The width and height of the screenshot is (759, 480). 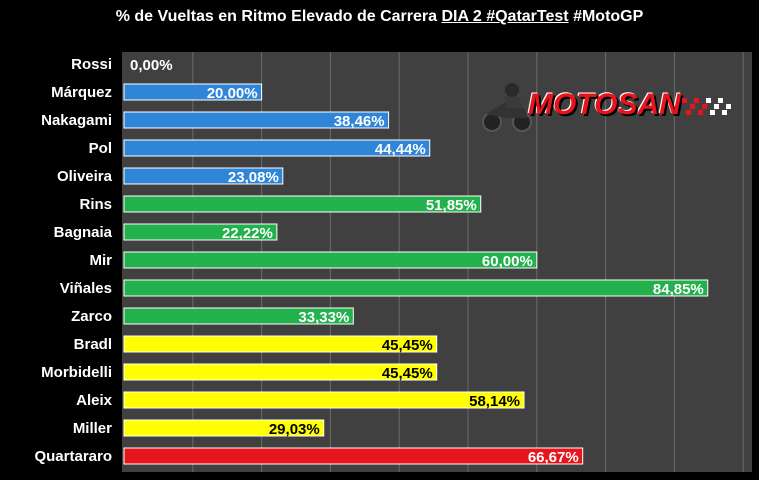 I want to click on logo-text: MOTOSAN, so click(x=604, y=104).